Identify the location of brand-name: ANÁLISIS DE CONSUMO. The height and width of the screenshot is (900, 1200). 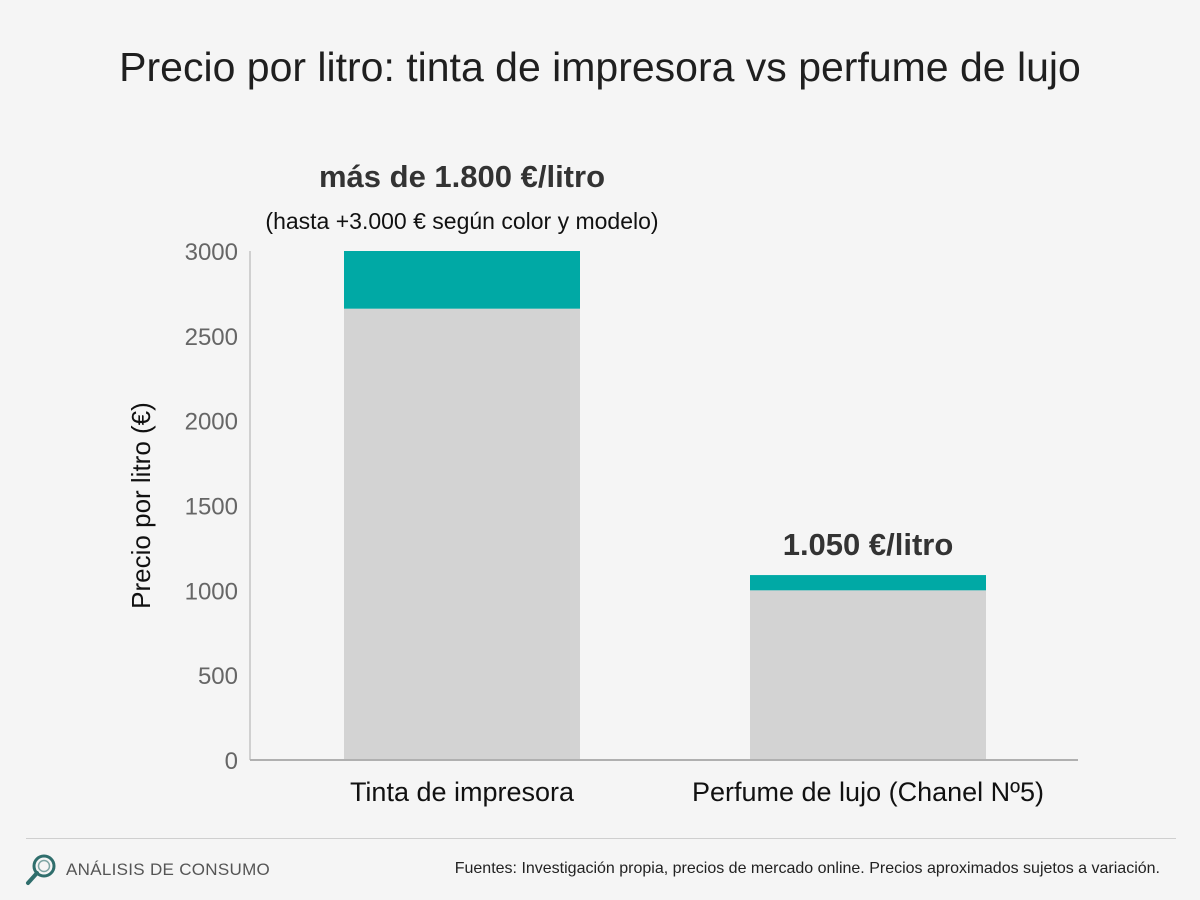
(168, 869).